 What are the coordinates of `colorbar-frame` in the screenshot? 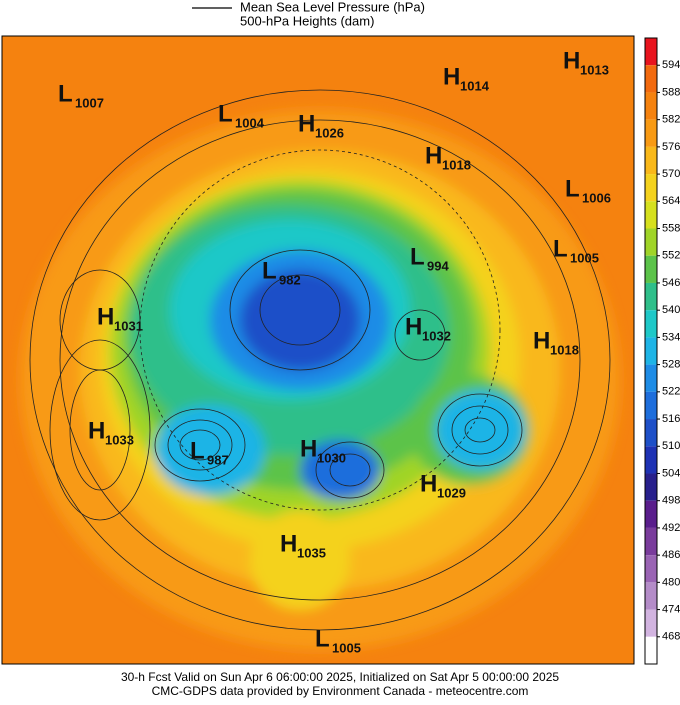 It's located at (651, 351).